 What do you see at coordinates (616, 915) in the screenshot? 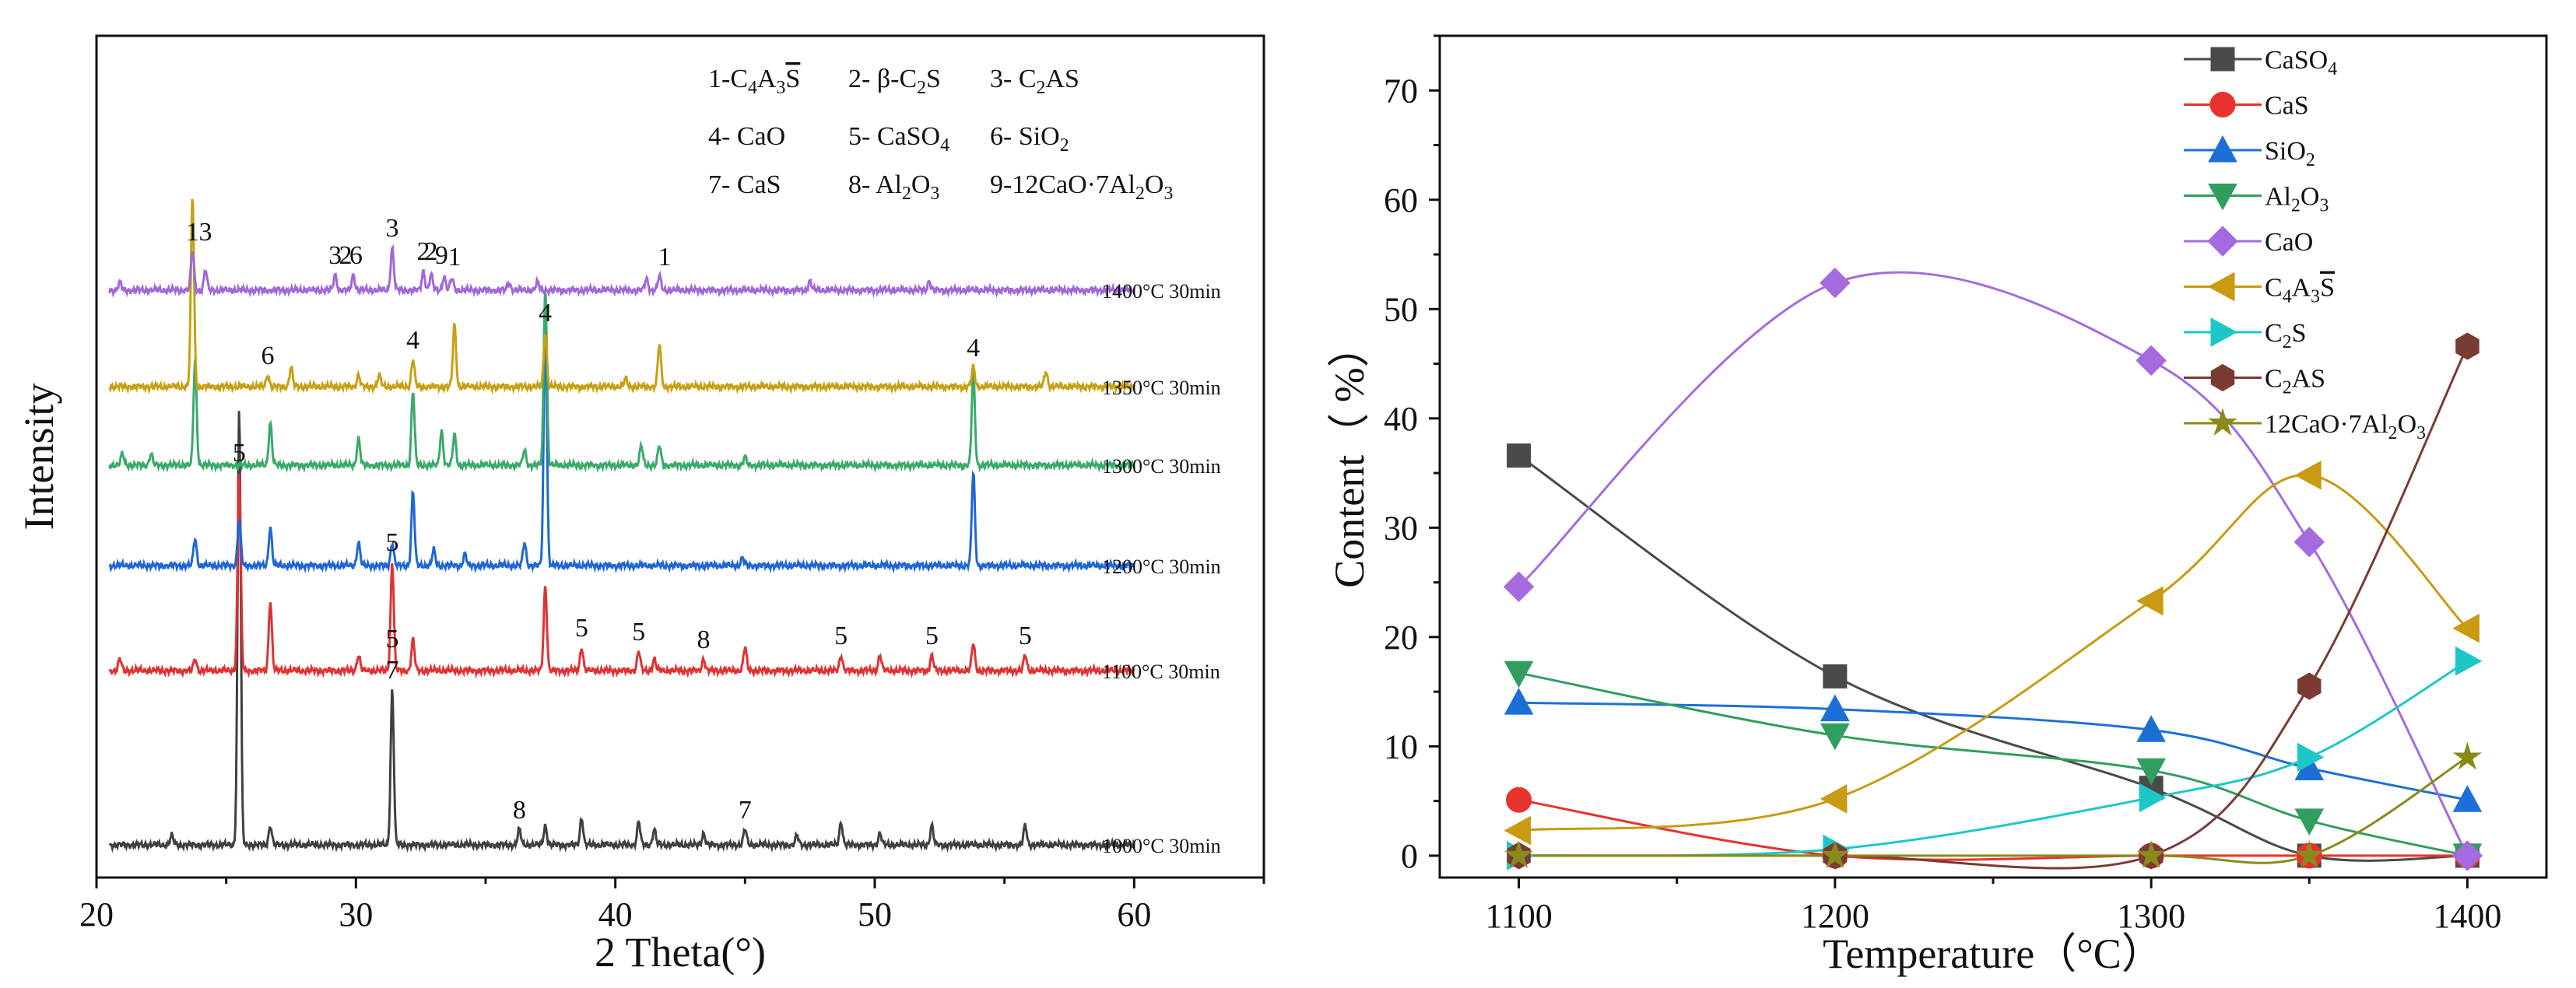
I see `x-tick-label: 40` at bounding box center [616, 915].